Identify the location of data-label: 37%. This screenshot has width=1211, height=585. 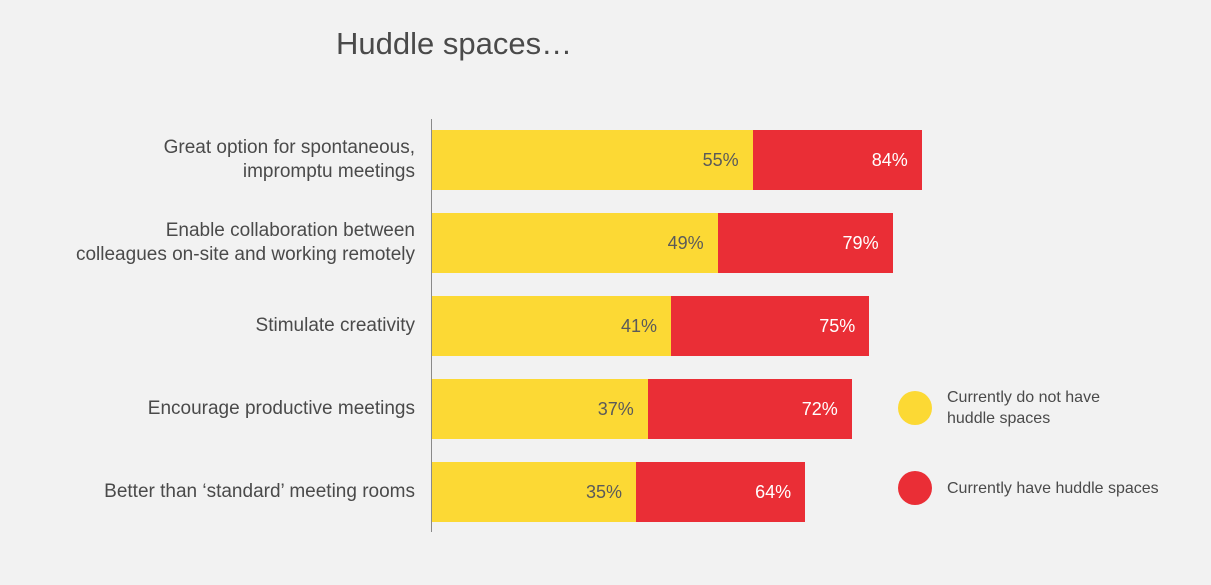
(615, 409).